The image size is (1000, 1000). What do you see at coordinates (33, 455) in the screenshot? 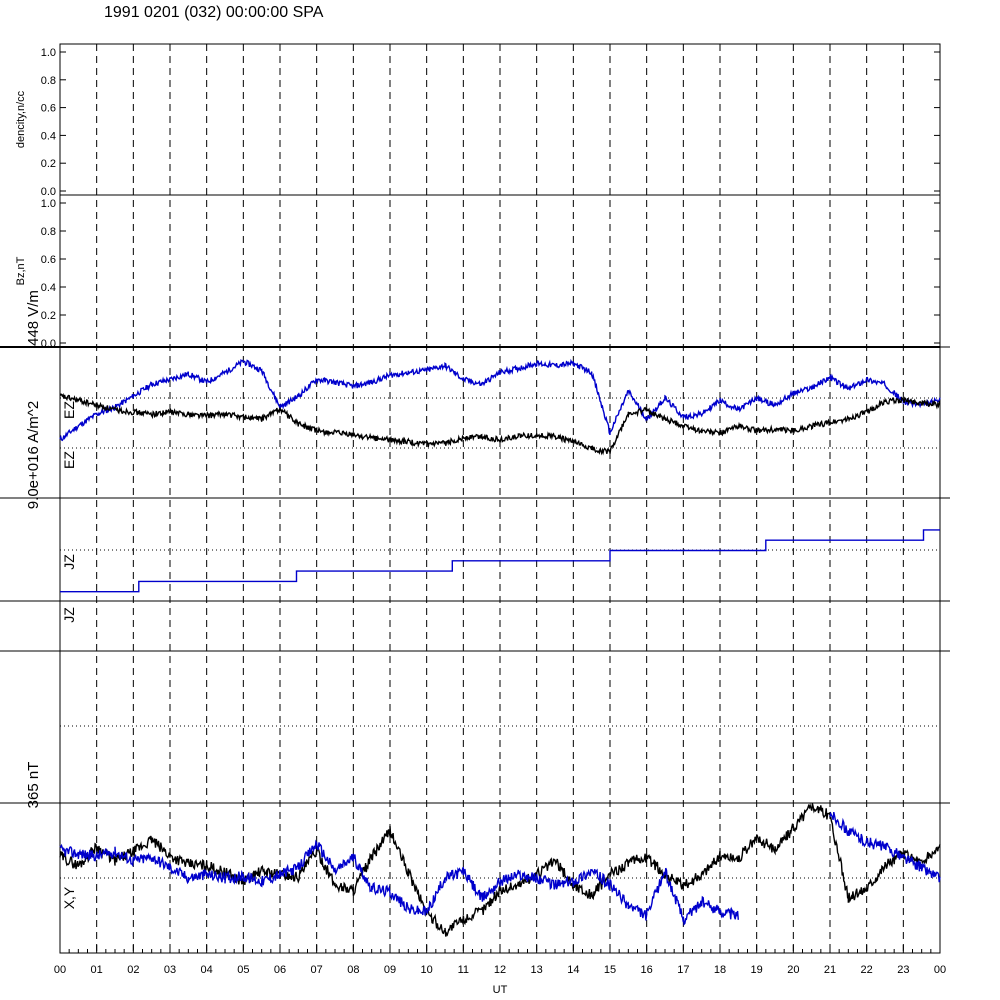
I see `jz-scale-label: 9.0e+016 A/m^2` at bounding box center [33, 455].